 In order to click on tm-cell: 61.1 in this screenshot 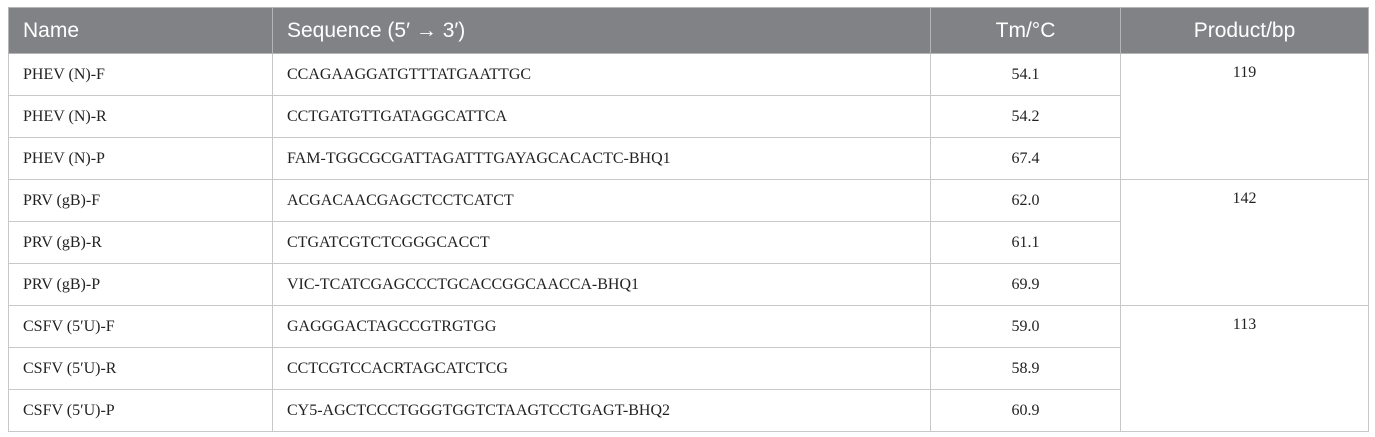, I will do `click(1025, 242)`.